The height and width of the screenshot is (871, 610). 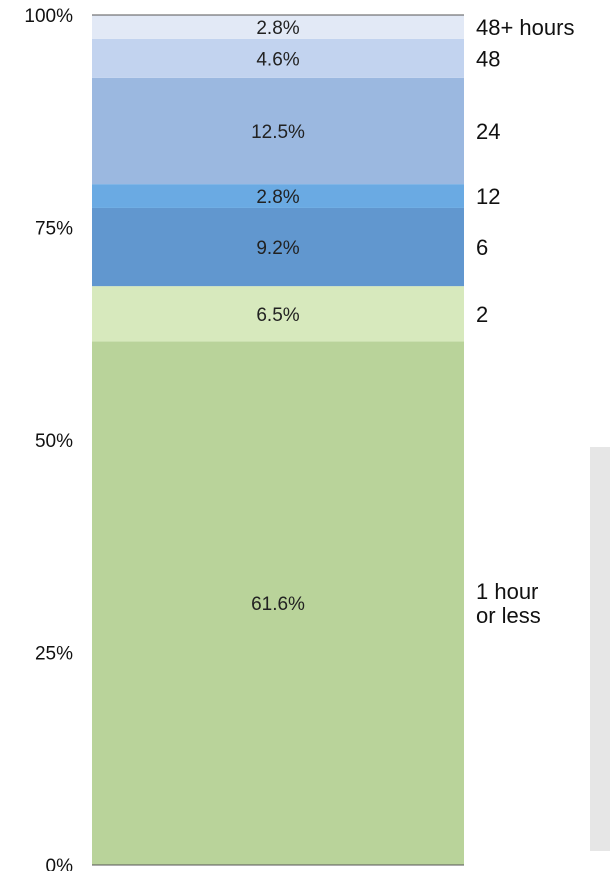 What do you see at coordinates (60, 863) in the screenshot?
I see `y-tick-label: 0%` at bounding box center [60, 863].